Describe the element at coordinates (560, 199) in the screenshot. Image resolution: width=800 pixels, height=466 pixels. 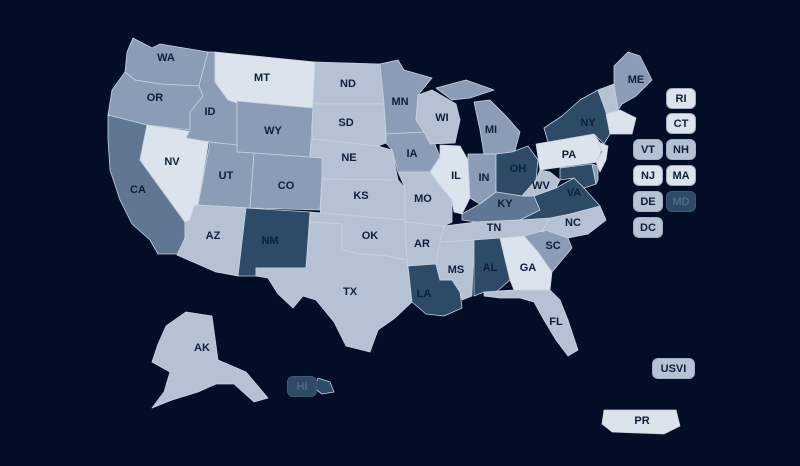
I see `state-va` at that location.